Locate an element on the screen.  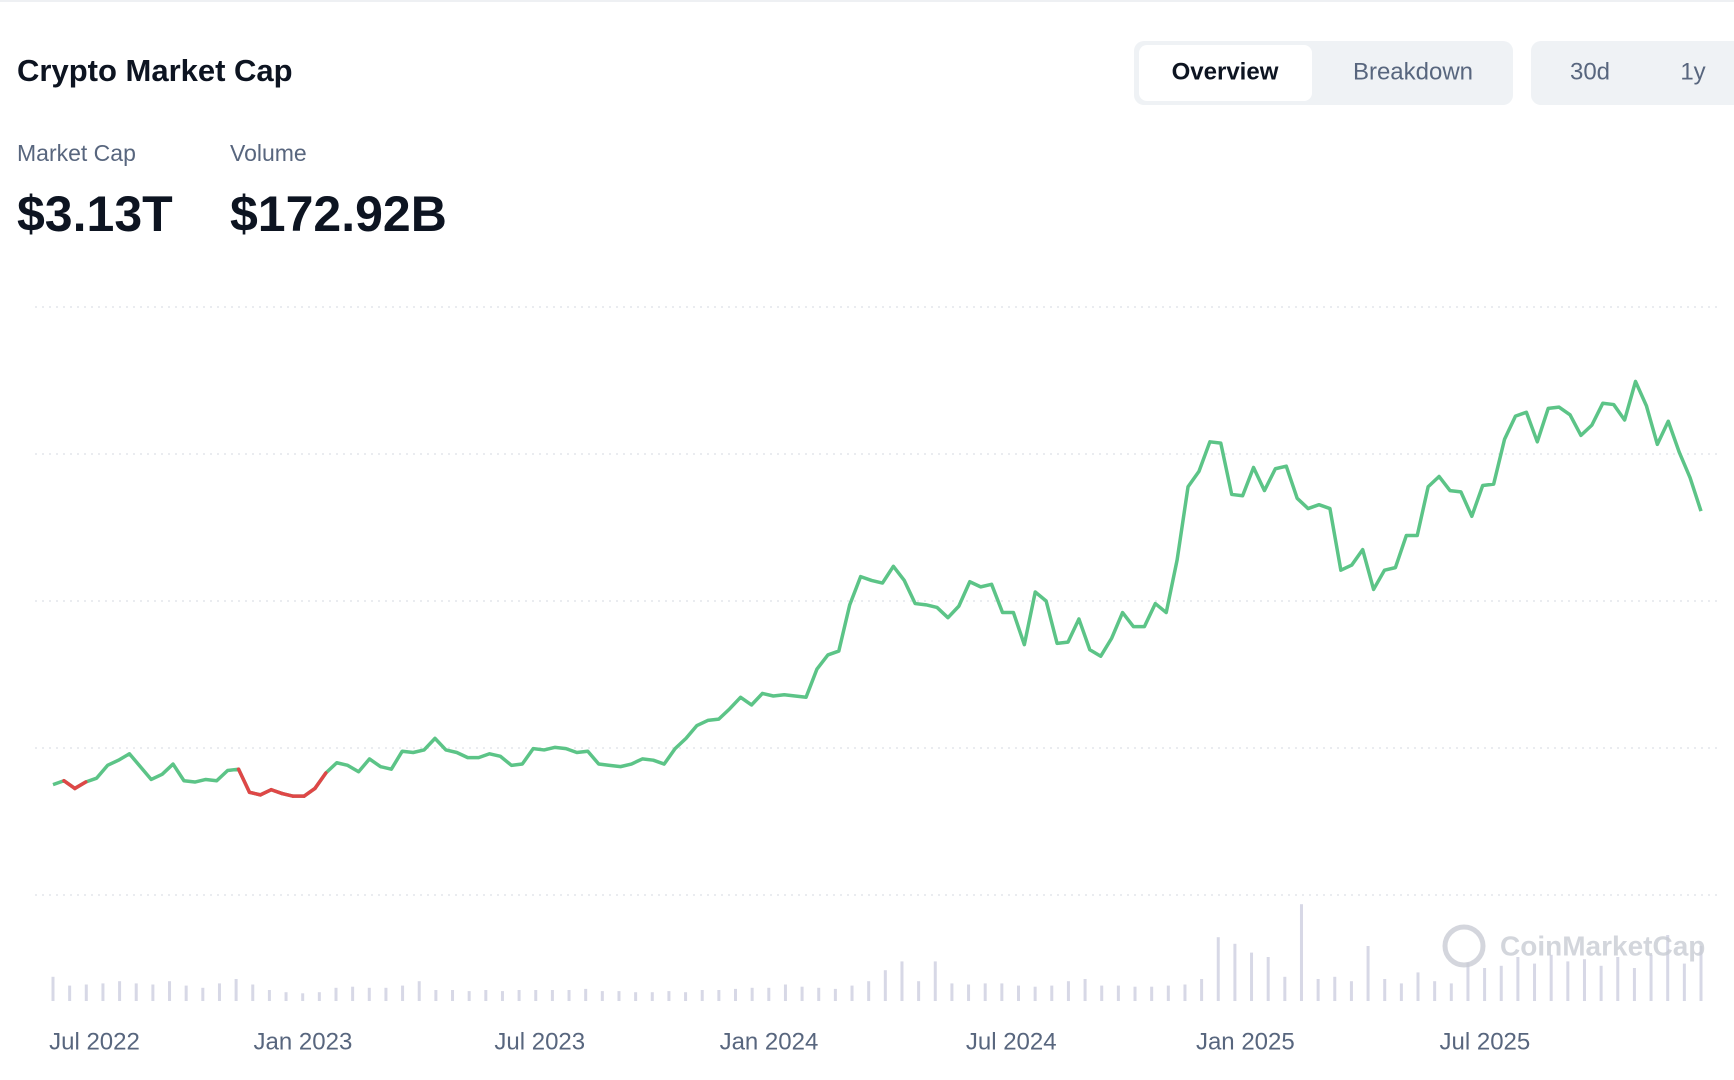
tab: Overview is located at coordinates (1225, 71).